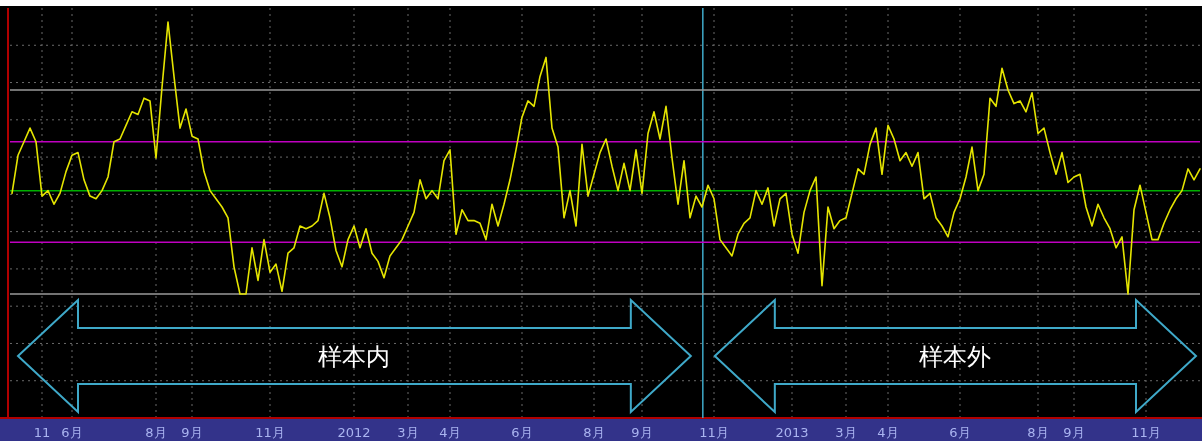  What do you see at coordinates (955, 357) in the screenshot?
I see `text: 样本外` at bounding box center [955, 357].